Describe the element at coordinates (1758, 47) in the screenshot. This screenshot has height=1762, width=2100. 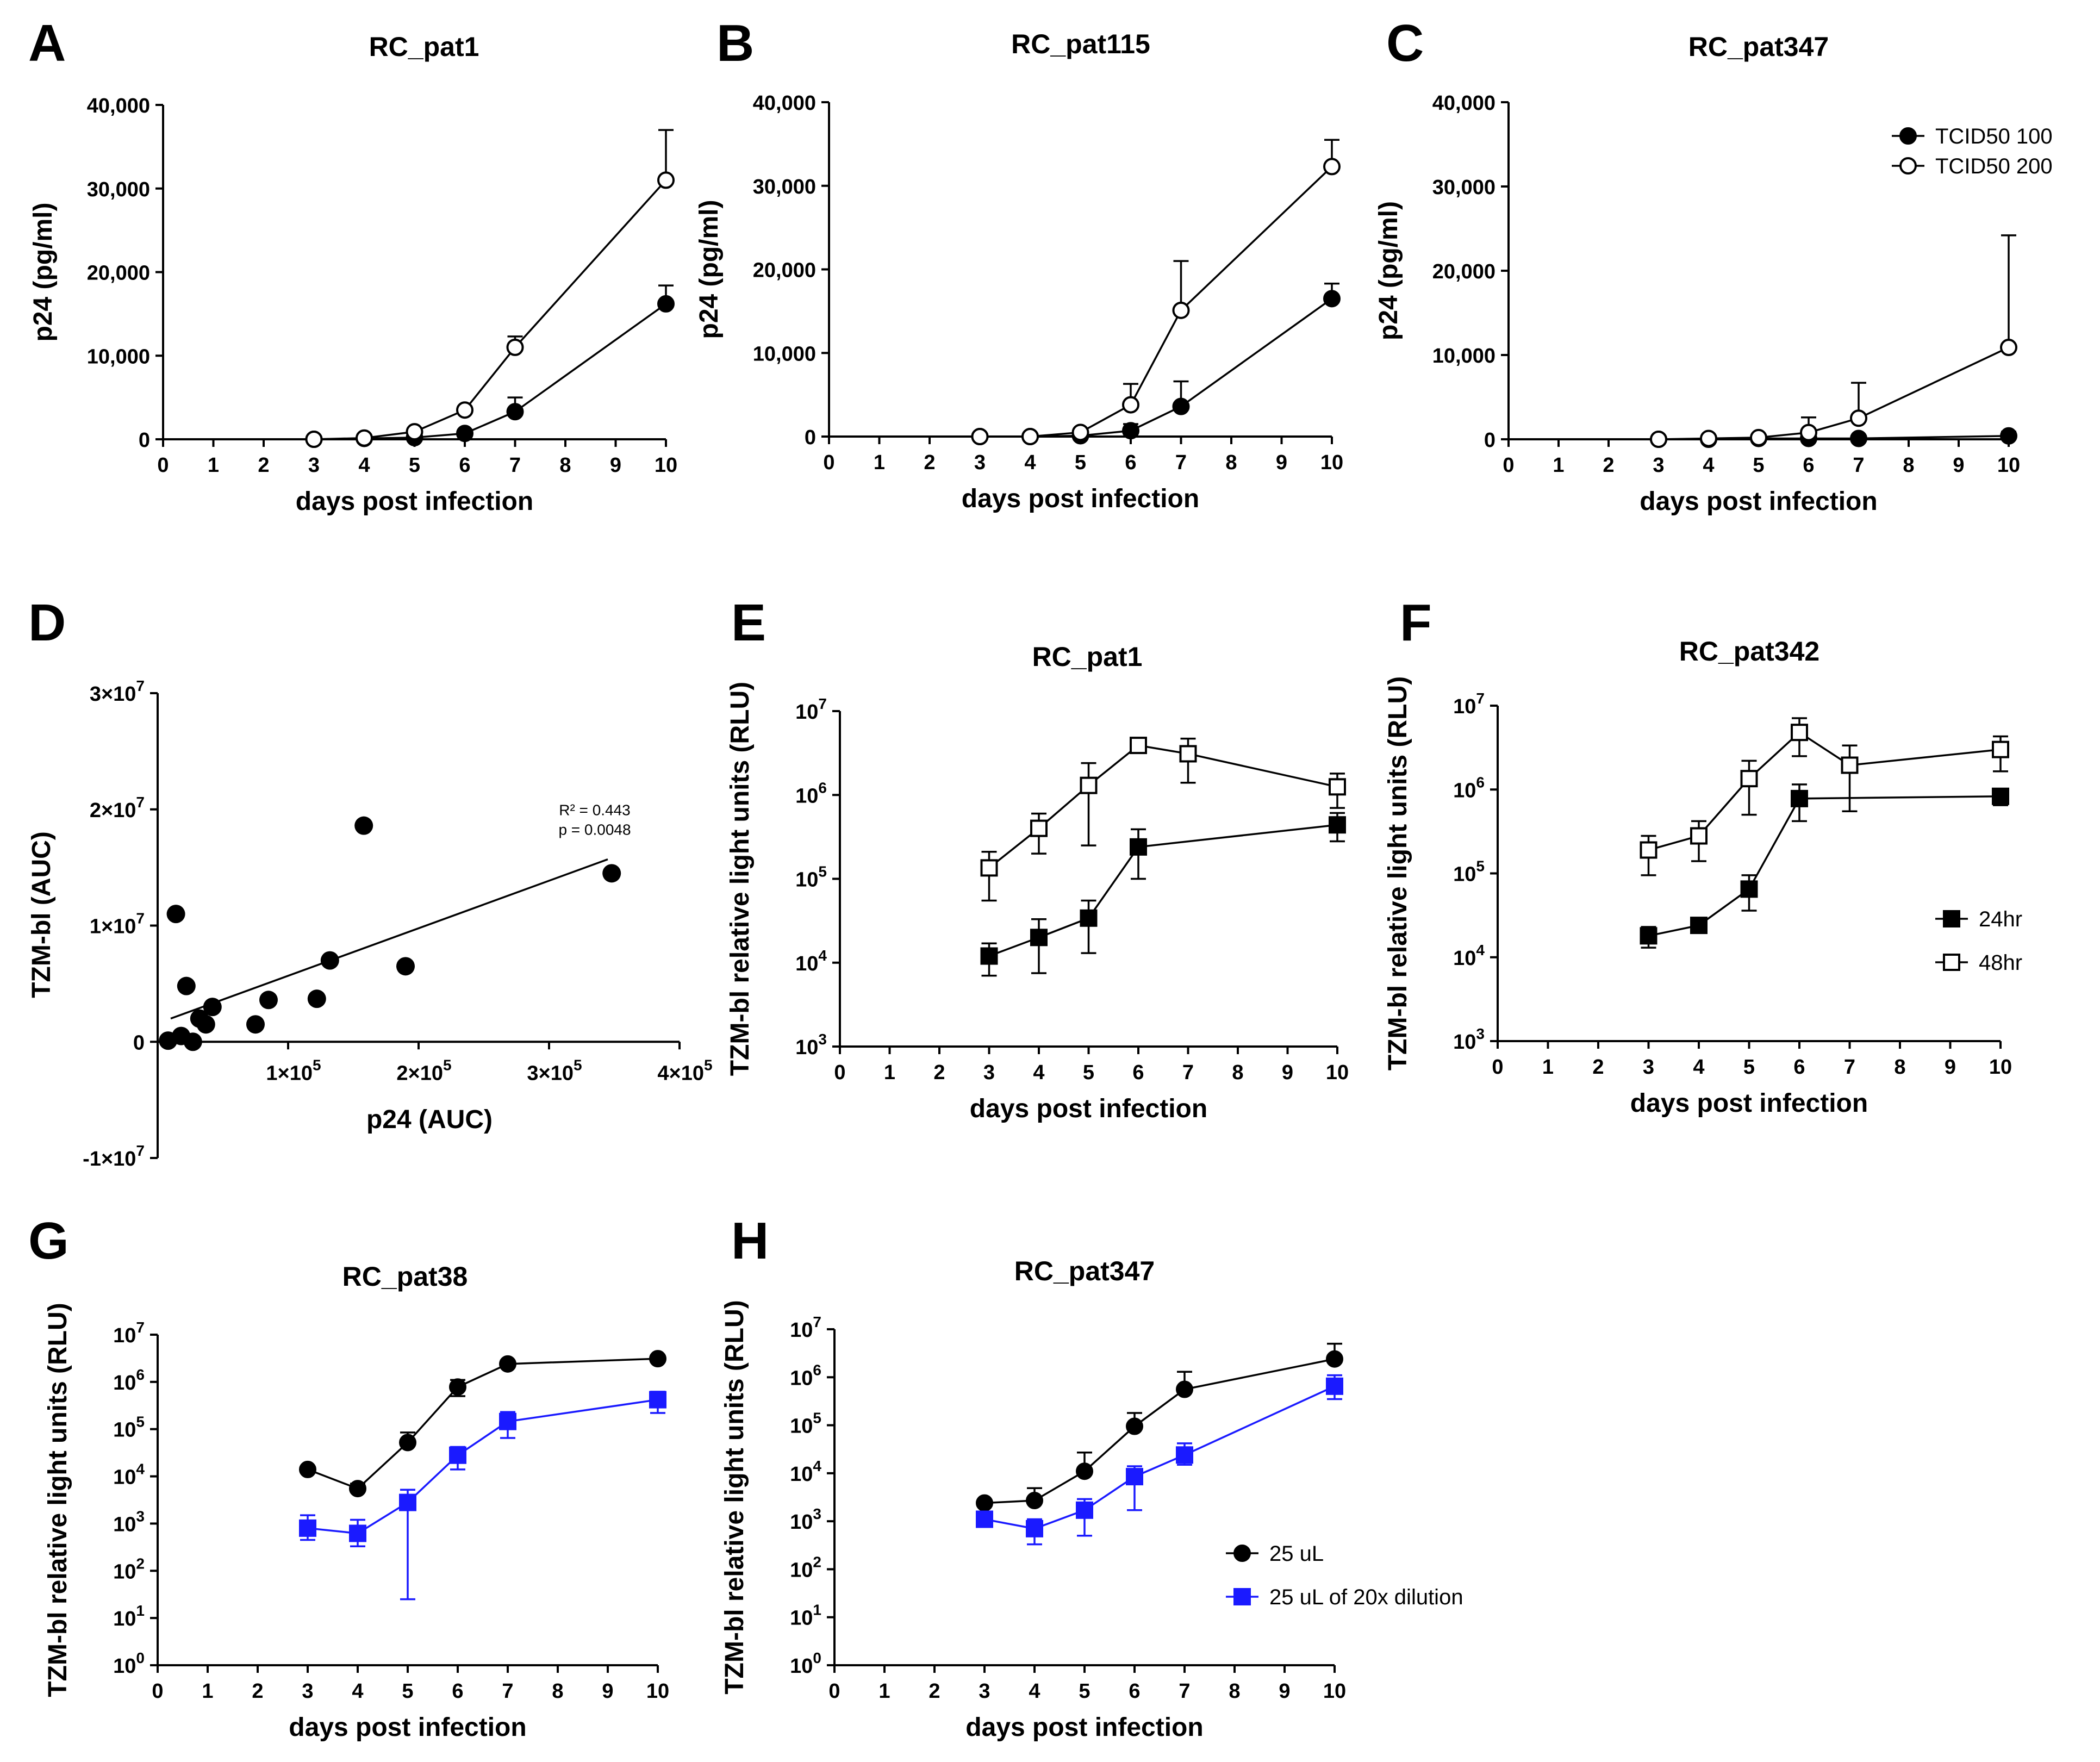
I see `chart-title: RC_pat347` at that location.